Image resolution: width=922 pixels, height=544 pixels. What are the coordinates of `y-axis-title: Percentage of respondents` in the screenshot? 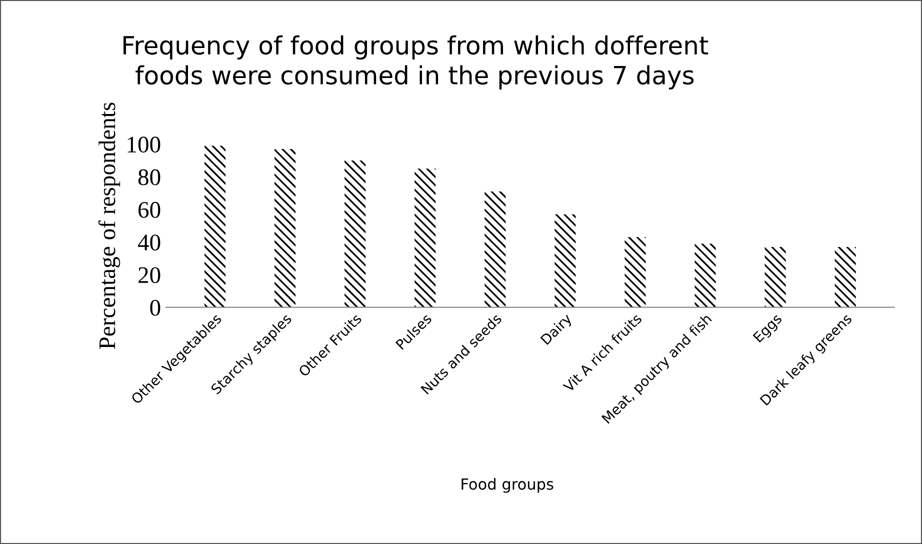 It's located at (109, 225).